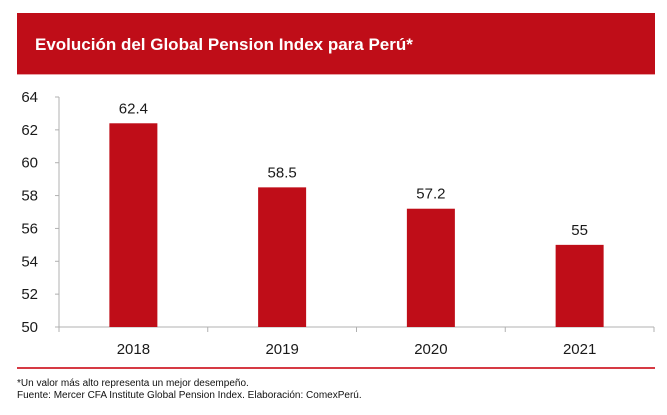  What do you see at coordinates (579, 285) in the screenshot?
I see `bar-2021` at bounding box center [579, 285].